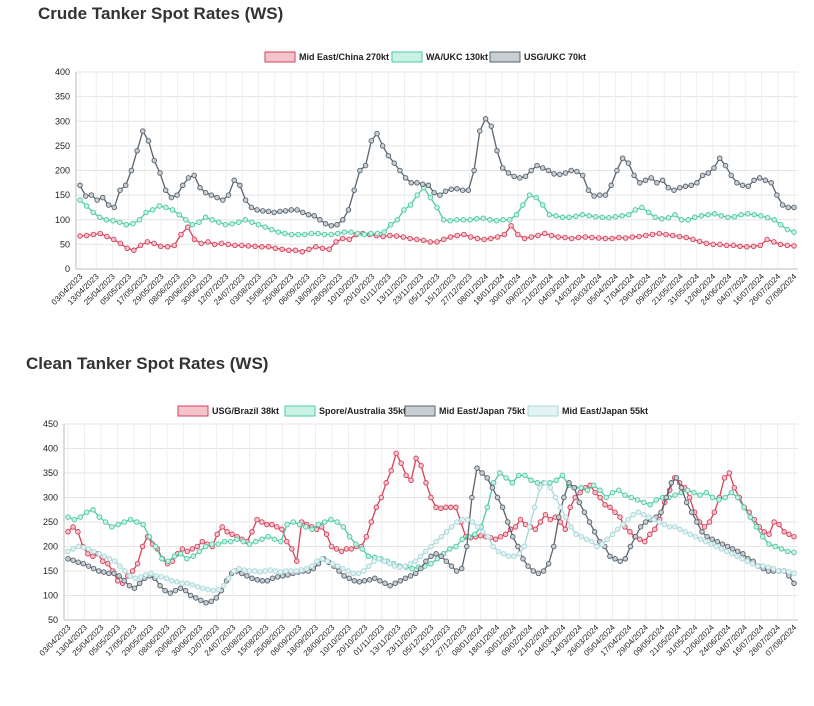 The height and width of the screenshot is (706, 814). Describe the element at coordinates (62, 195) in the screenshot. I see `crude-y-tick-label: 150` at that location.